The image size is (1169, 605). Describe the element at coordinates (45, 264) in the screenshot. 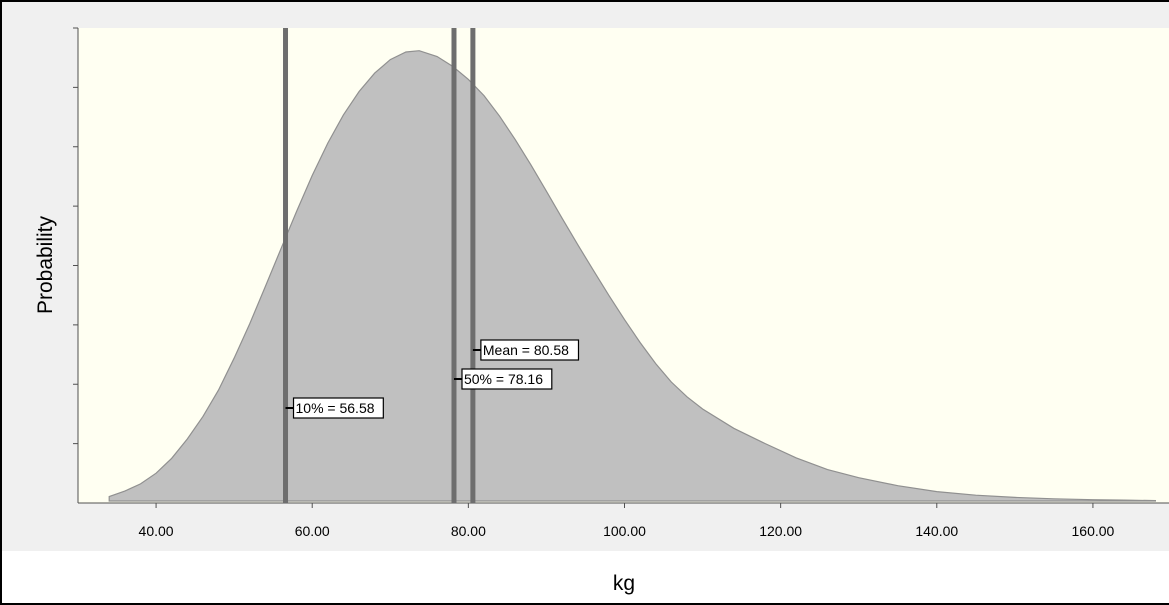

I see `y-axis-title: Probability` at that location.